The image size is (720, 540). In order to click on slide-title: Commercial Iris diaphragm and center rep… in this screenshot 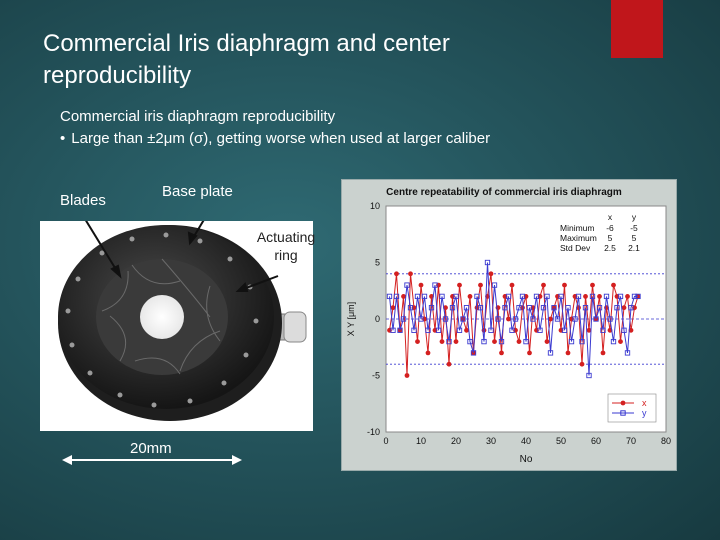, I will do `click(246, 59)`.